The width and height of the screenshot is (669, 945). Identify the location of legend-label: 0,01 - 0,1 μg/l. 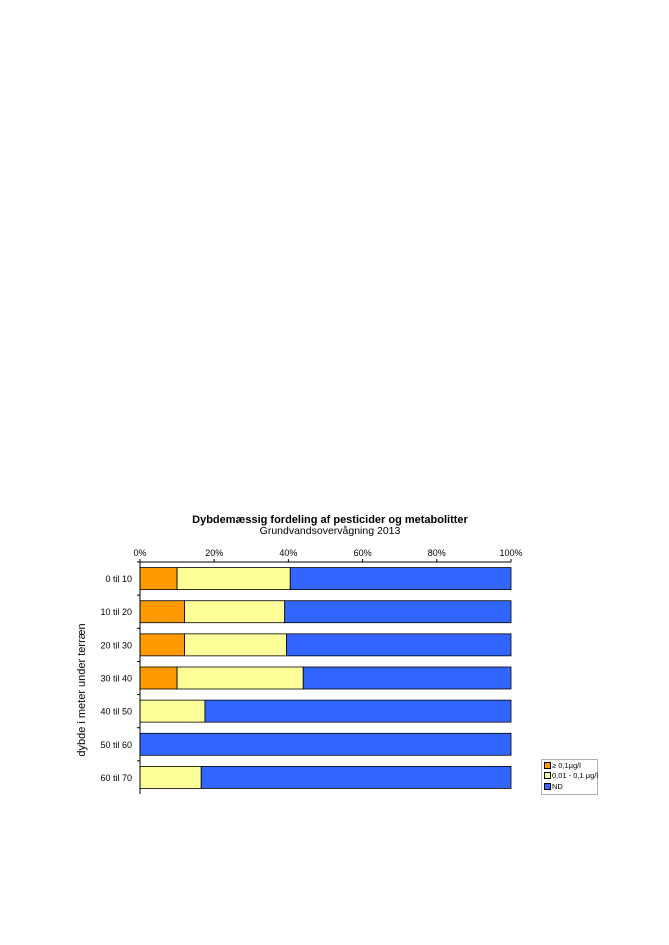
(575, 776).